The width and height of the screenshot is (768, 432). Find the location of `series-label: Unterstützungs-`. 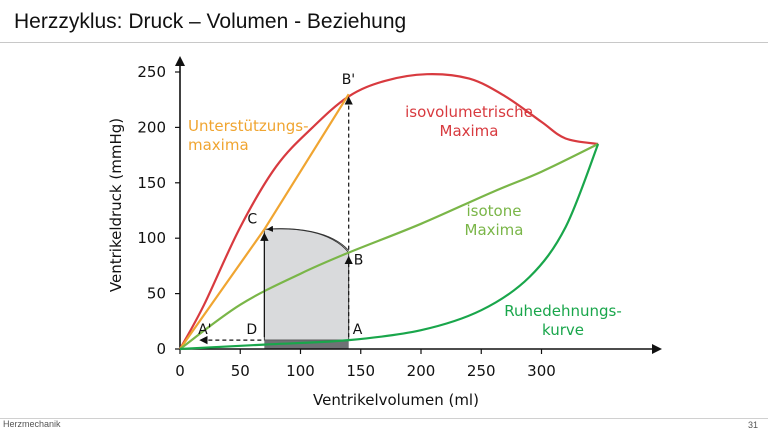

series-label: Unterstützungs- is located at coordinates (248, 126).